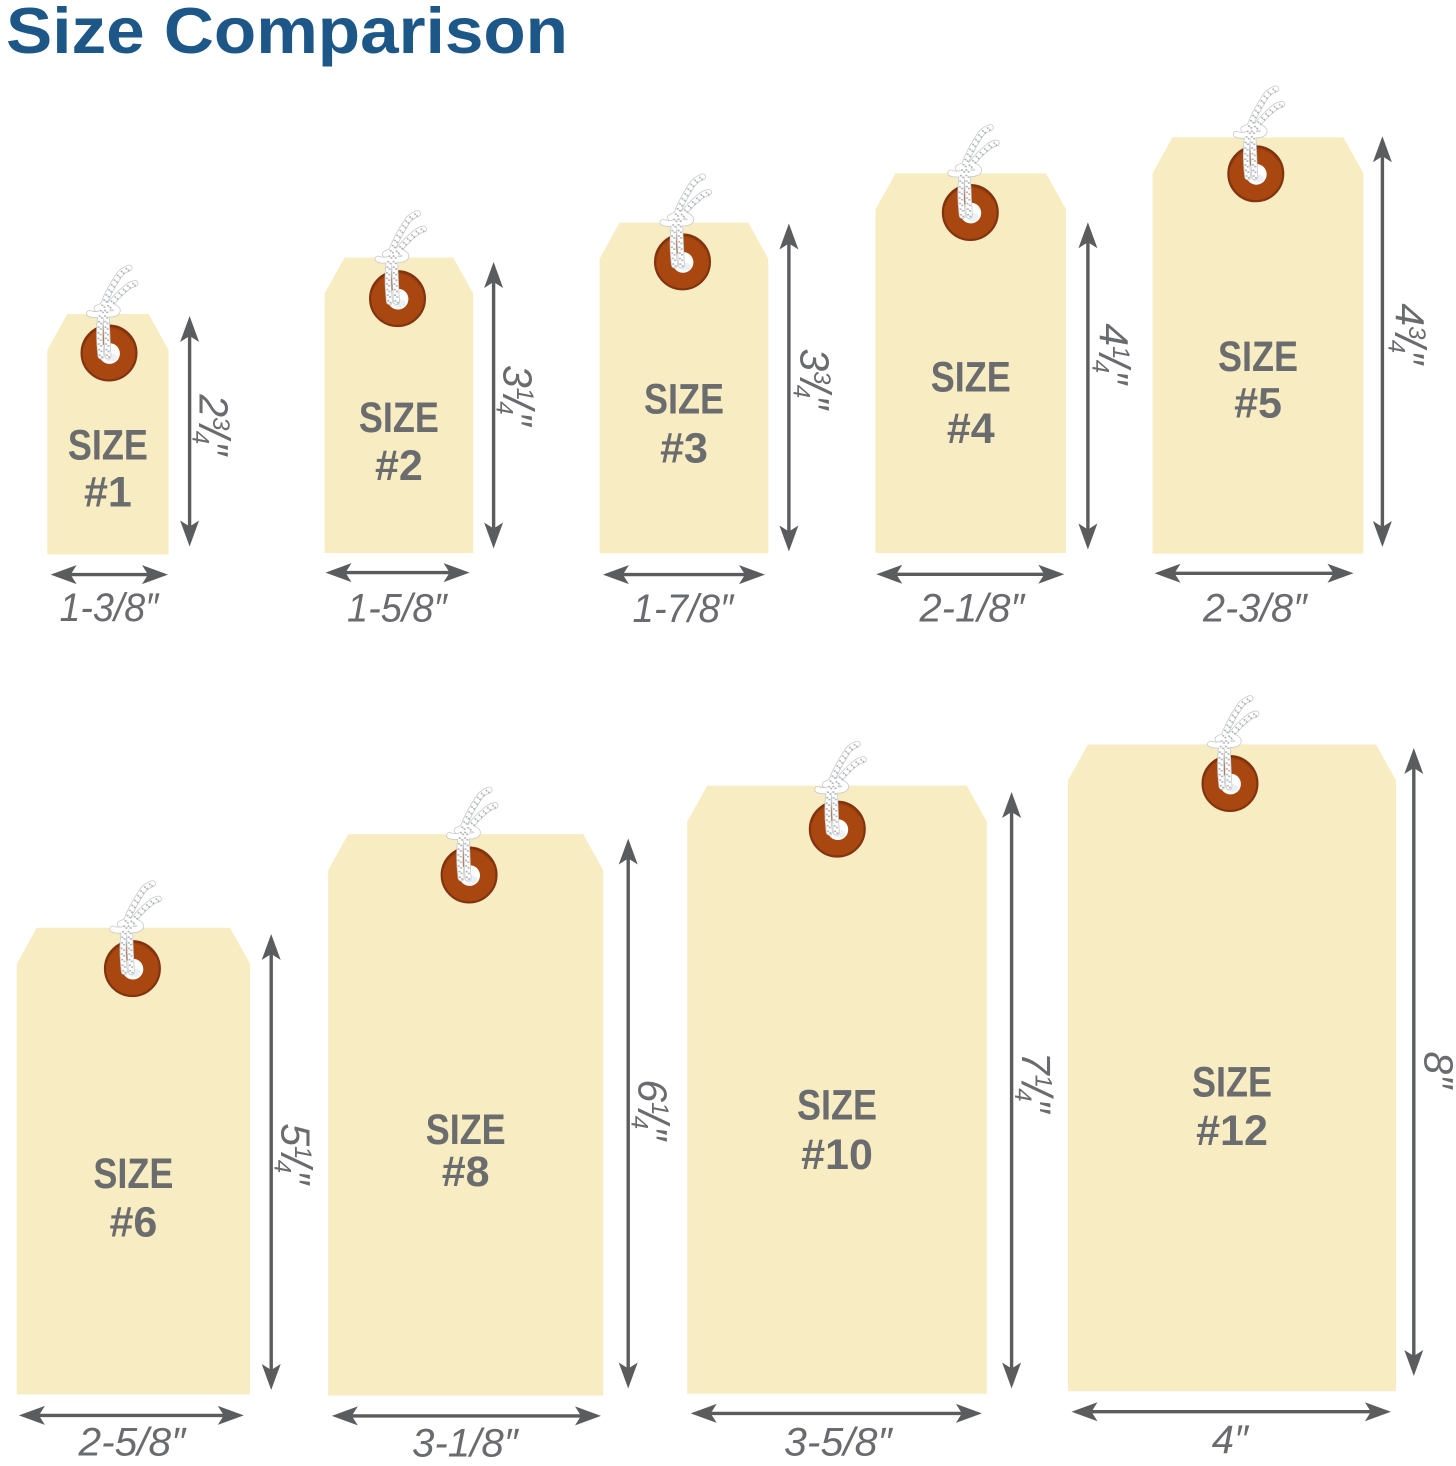 This screenshot has width=1456, height=1466. What do you see at coordinates (213, 425) in the screenshot?
I see `svg-text: 23/4″` at bounding box center [213, 425].